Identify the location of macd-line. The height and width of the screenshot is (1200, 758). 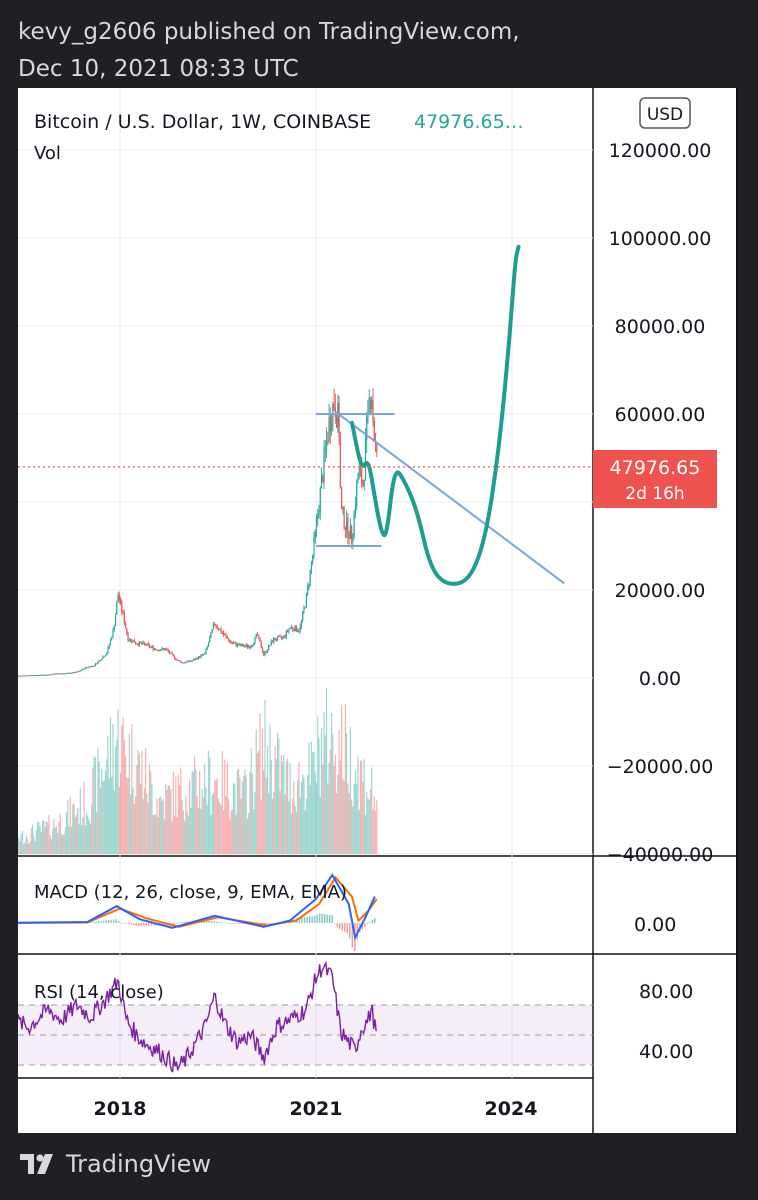
(188, 907).